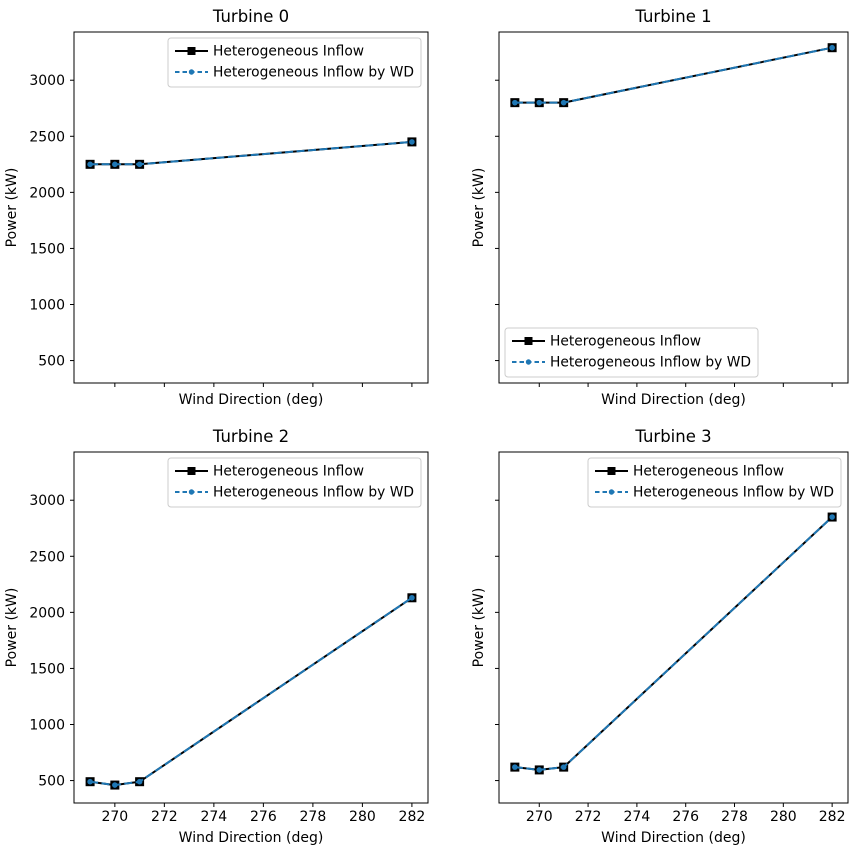 The image size is (859, 859). Describe the element at coordinates (250, 436) in the screenshot. I see `plot-title: Turbine 2` at that location.